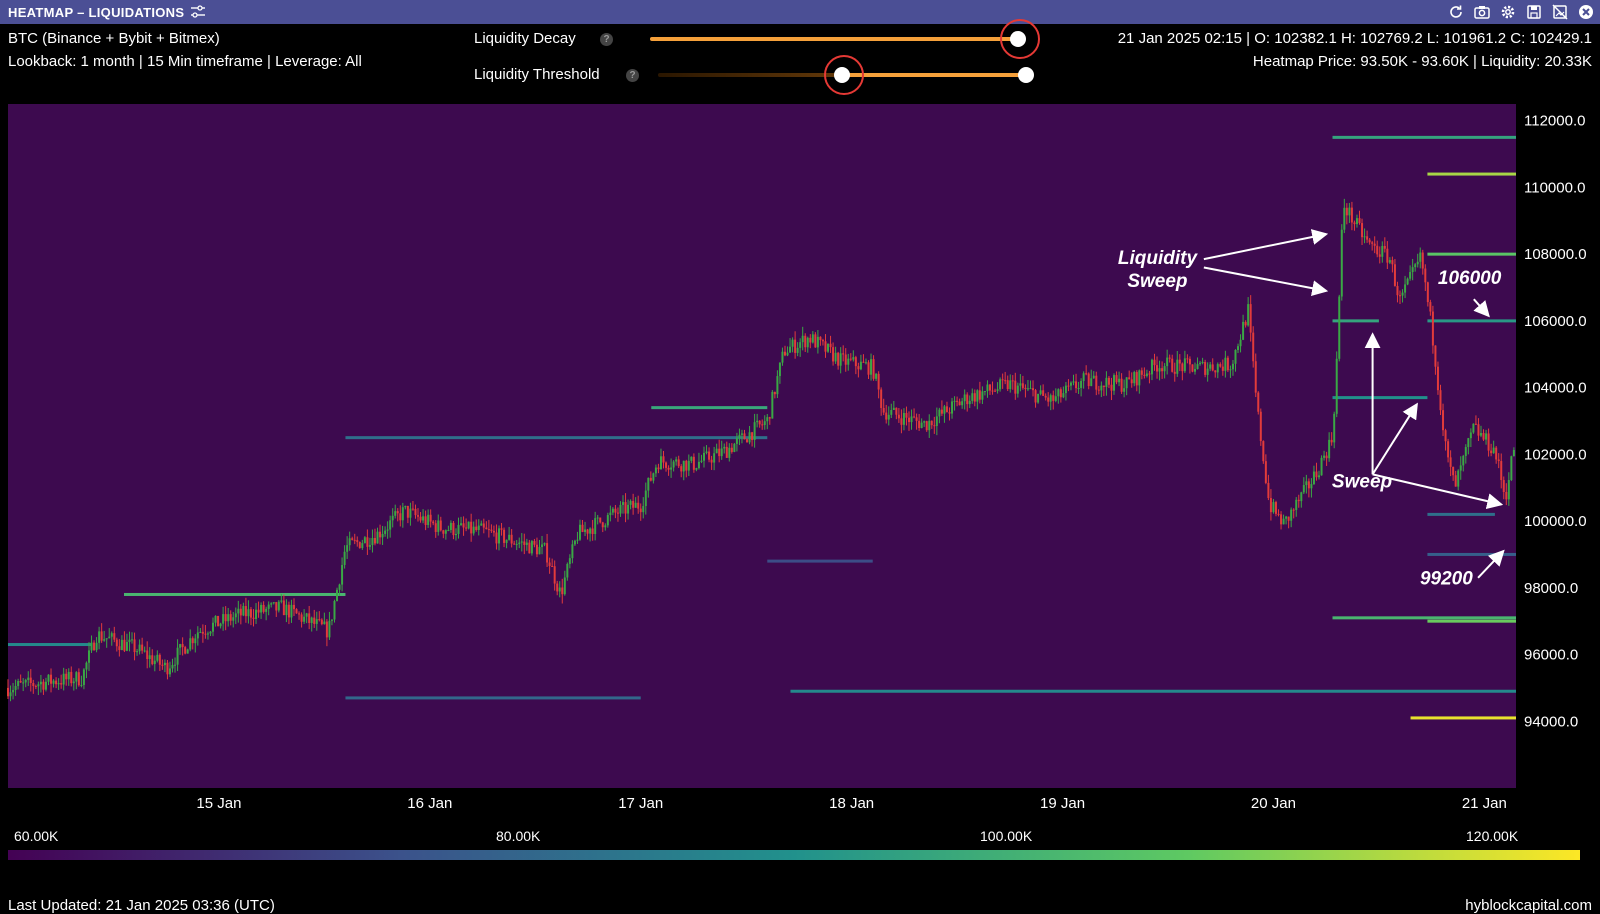  Describe the element at coordinates (1508, 12) in the screenshot. I see `gear-icon` at that location.